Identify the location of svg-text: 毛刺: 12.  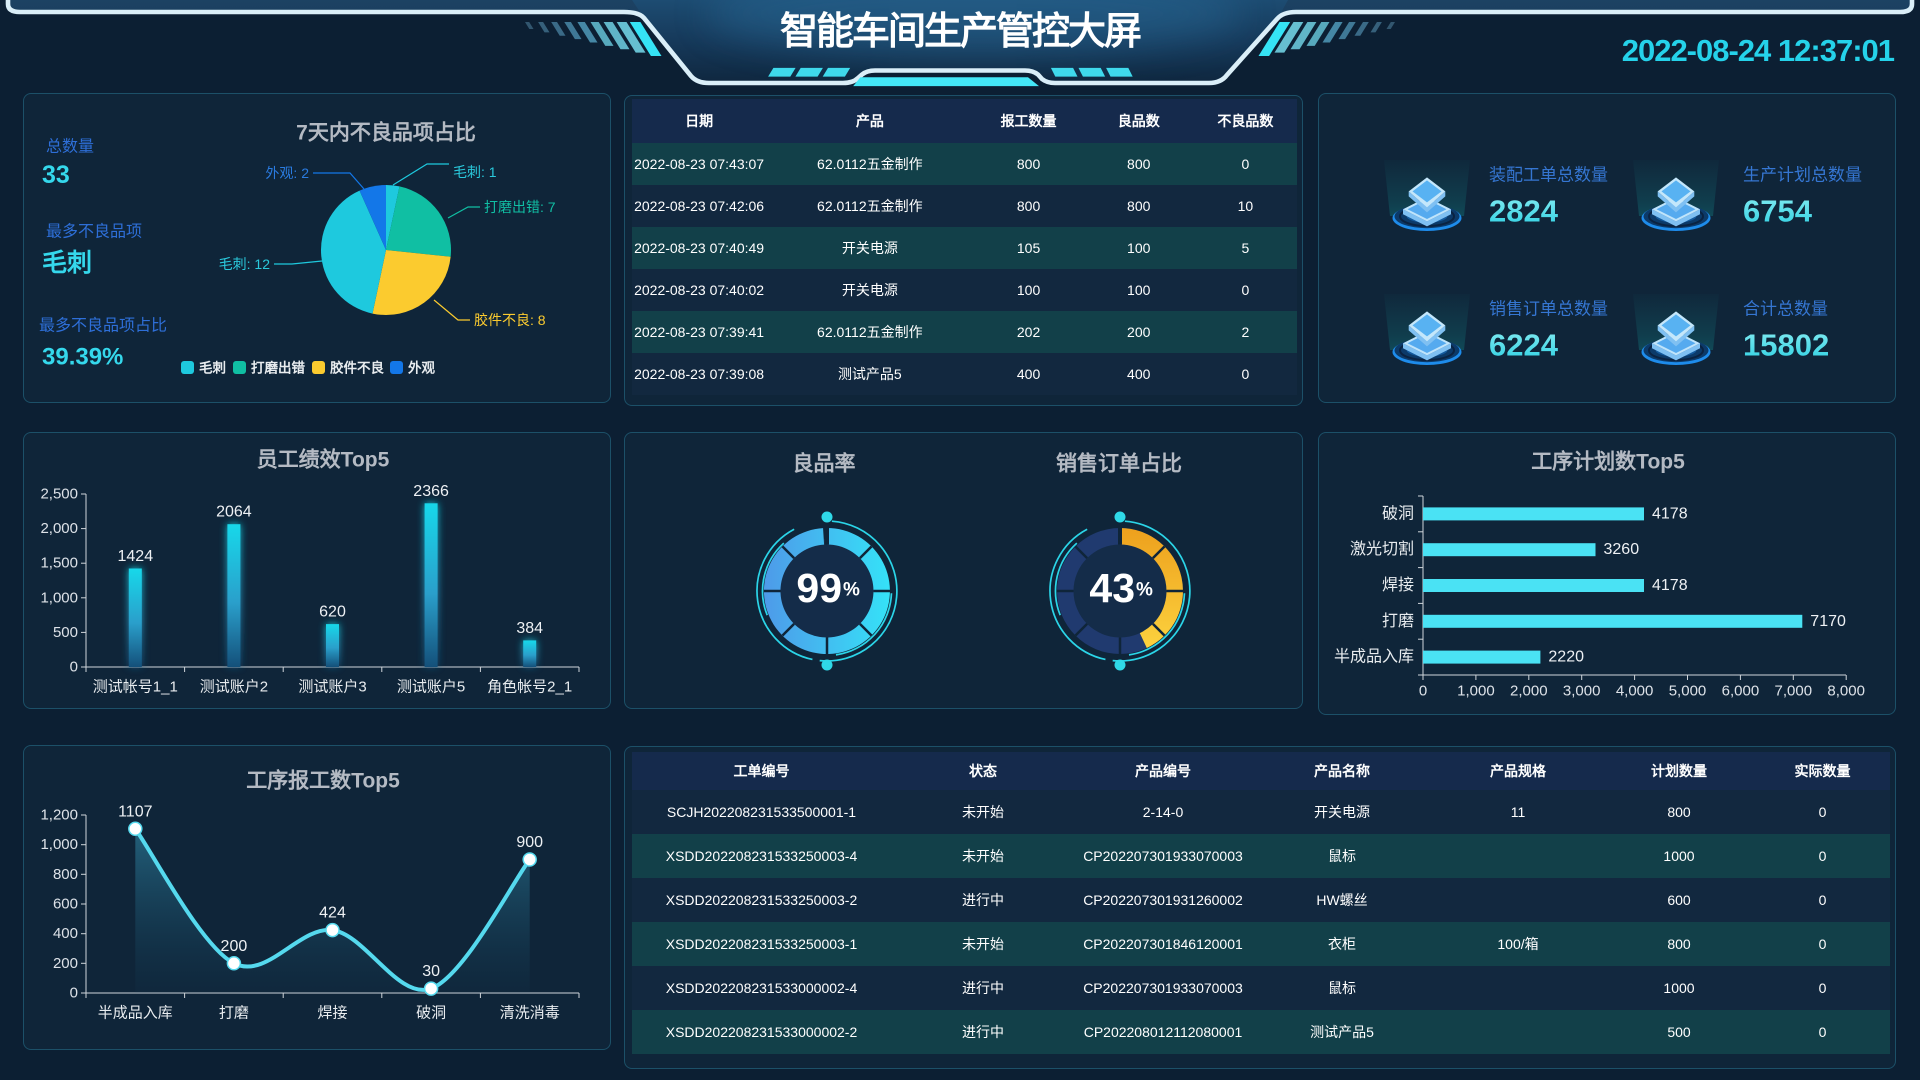
(245, 264).